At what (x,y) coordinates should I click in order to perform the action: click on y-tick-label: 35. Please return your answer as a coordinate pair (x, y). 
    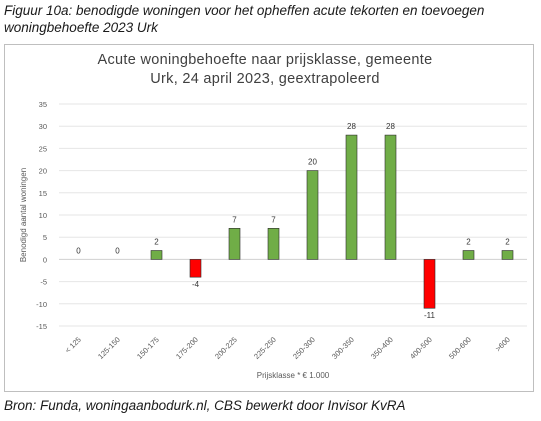
    Looking at the image, I should click on (43, 104).